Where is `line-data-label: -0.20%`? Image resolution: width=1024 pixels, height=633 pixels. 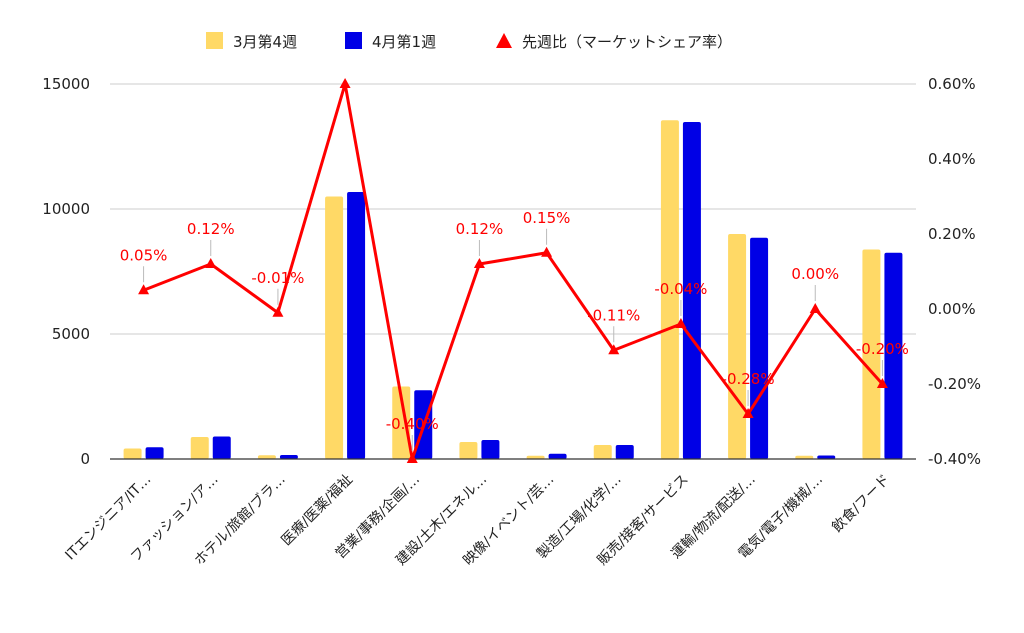
line-data-label: -0.20% is located at coordinates (882, 349).